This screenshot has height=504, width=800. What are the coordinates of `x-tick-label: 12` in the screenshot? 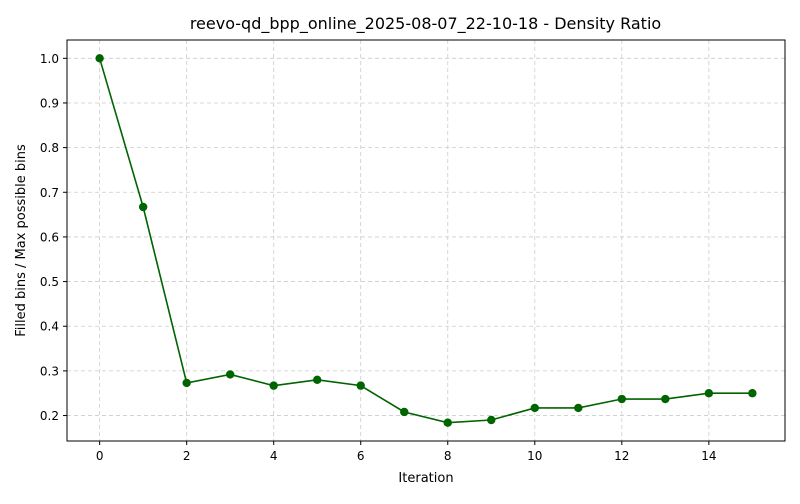 It's located at (621, 456).